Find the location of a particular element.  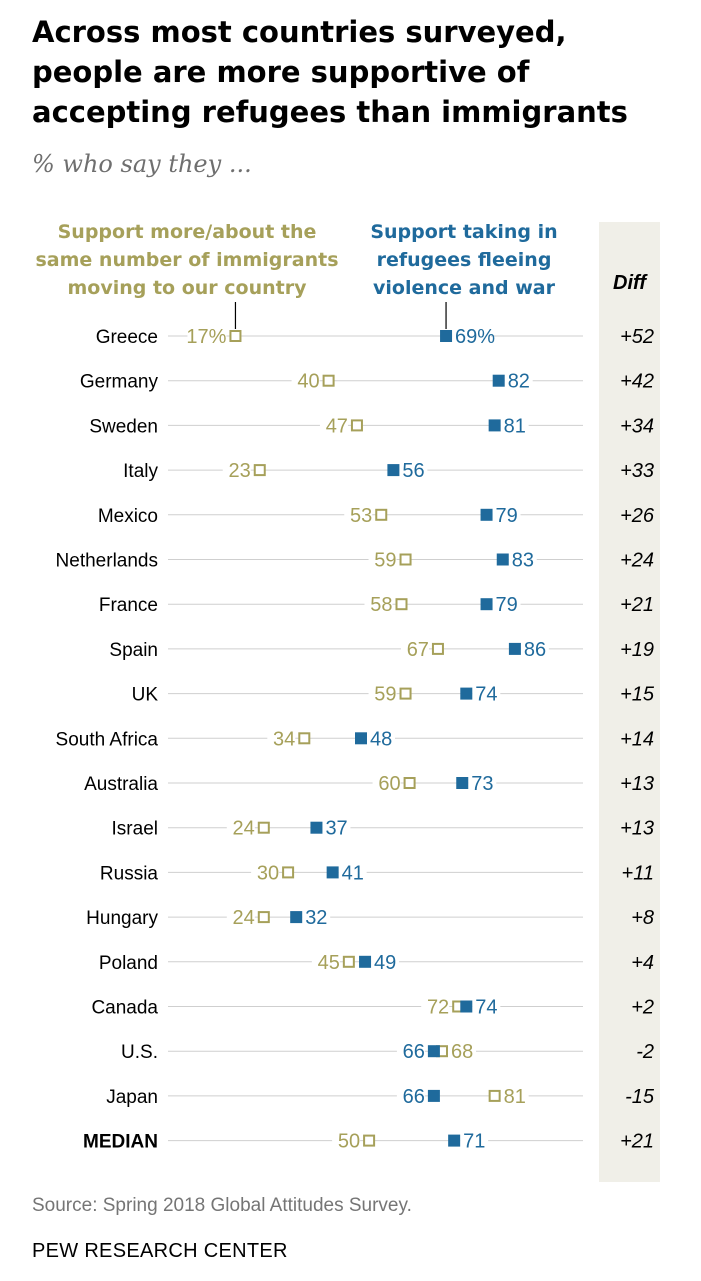

immigrants-value-label: 17% is located at coordinates (206, 337).